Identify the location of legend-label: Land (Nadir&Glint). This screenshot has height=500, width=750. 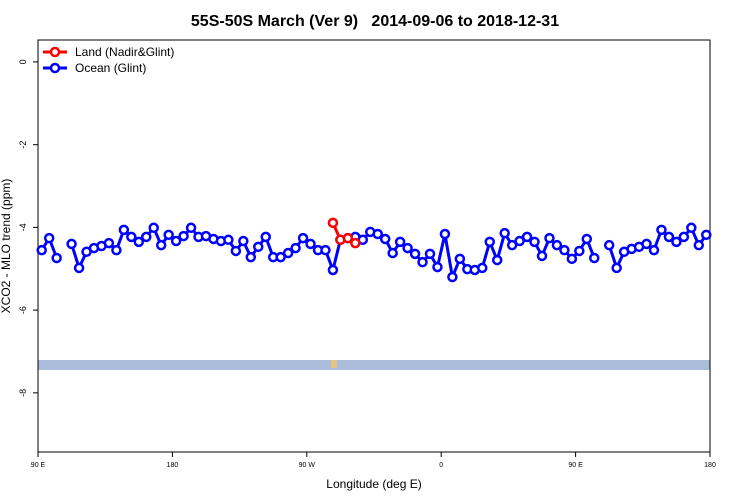
(124, 52).